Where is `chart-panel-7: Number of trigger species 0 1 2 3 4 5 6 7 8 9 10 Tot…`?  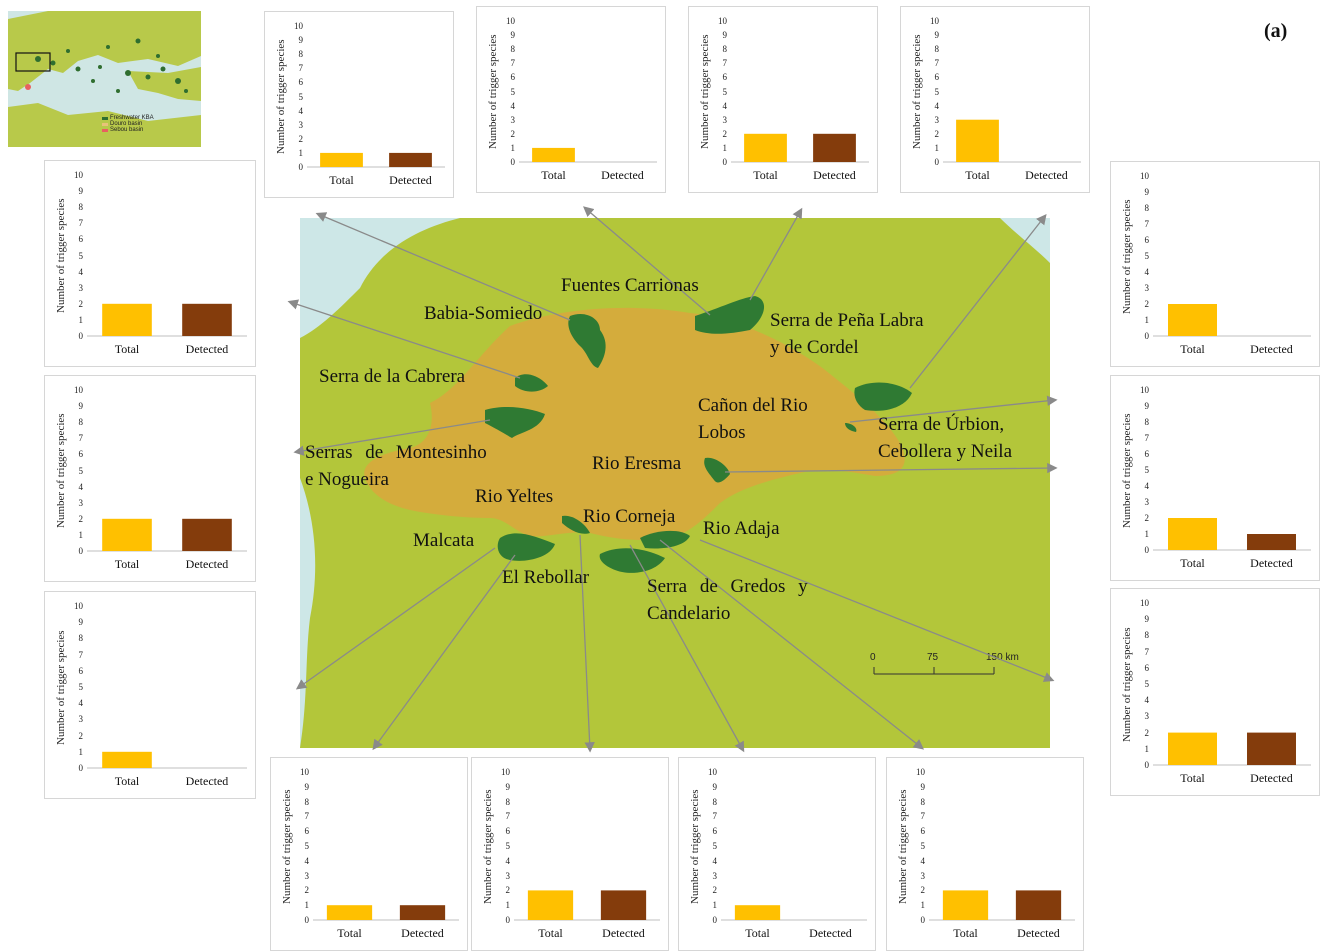 chart-panel-7: Number of trigger species 0 1 2 3 4 5 6 7 8 9 10 Tot… is located at coordinates (150, 695).